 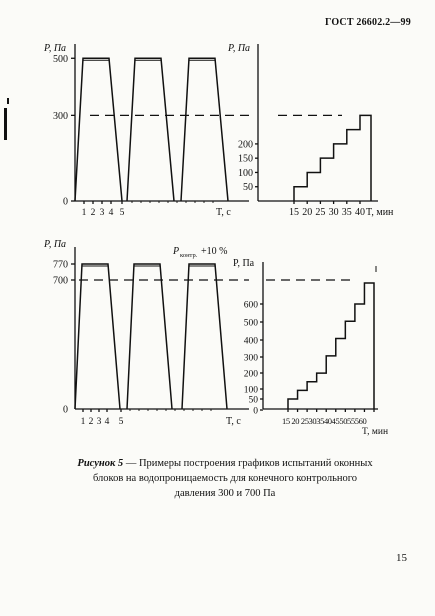 I want to click on caption-dash: —, so click(x=131, y=463).